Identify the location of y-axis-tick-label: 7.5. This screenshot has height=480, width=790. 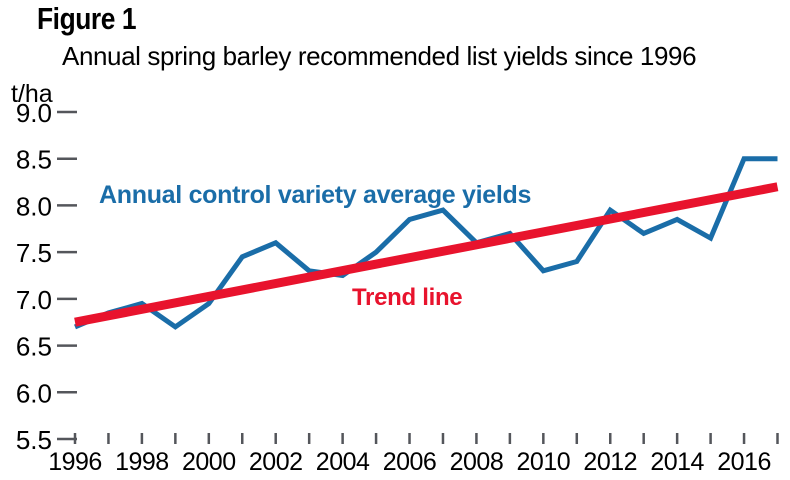
(34, 253).